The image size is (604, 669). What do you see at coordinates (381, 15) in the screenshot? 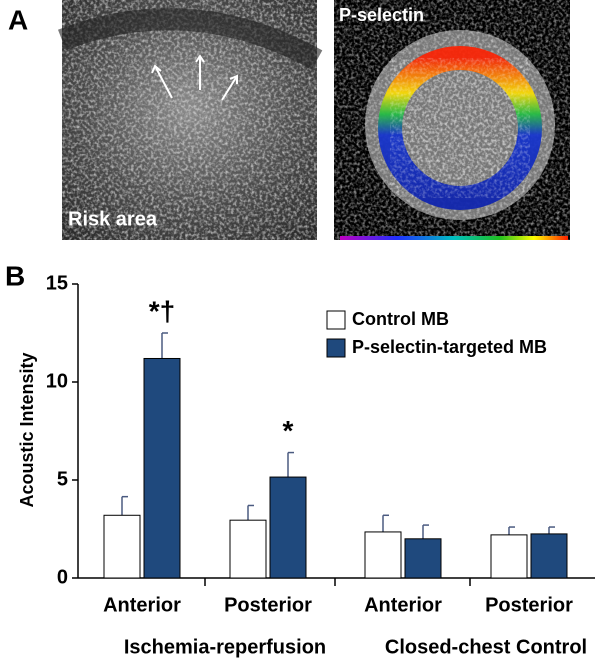
I see `image-caption: P-selectin` at bounding box center [381, 15].